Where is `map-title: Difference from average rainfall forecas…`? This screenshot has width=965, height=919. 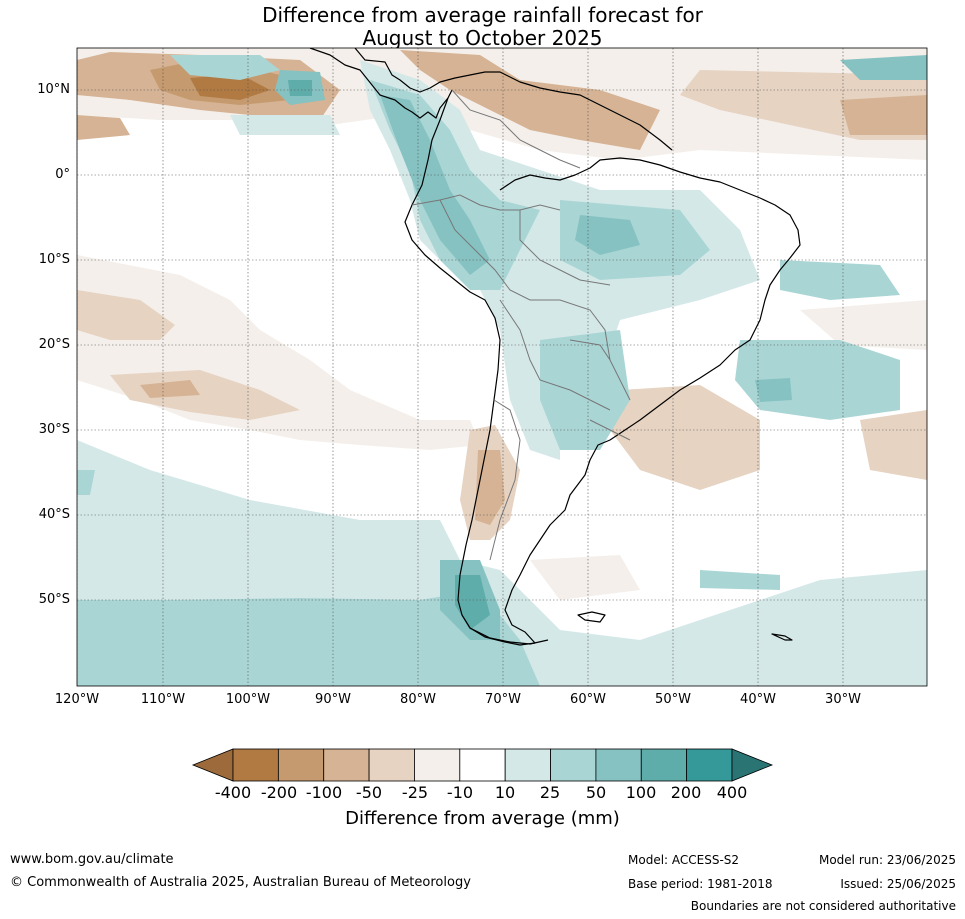
map-title: Difference from average rainfall forecas… is located at coordinates (482, 27).